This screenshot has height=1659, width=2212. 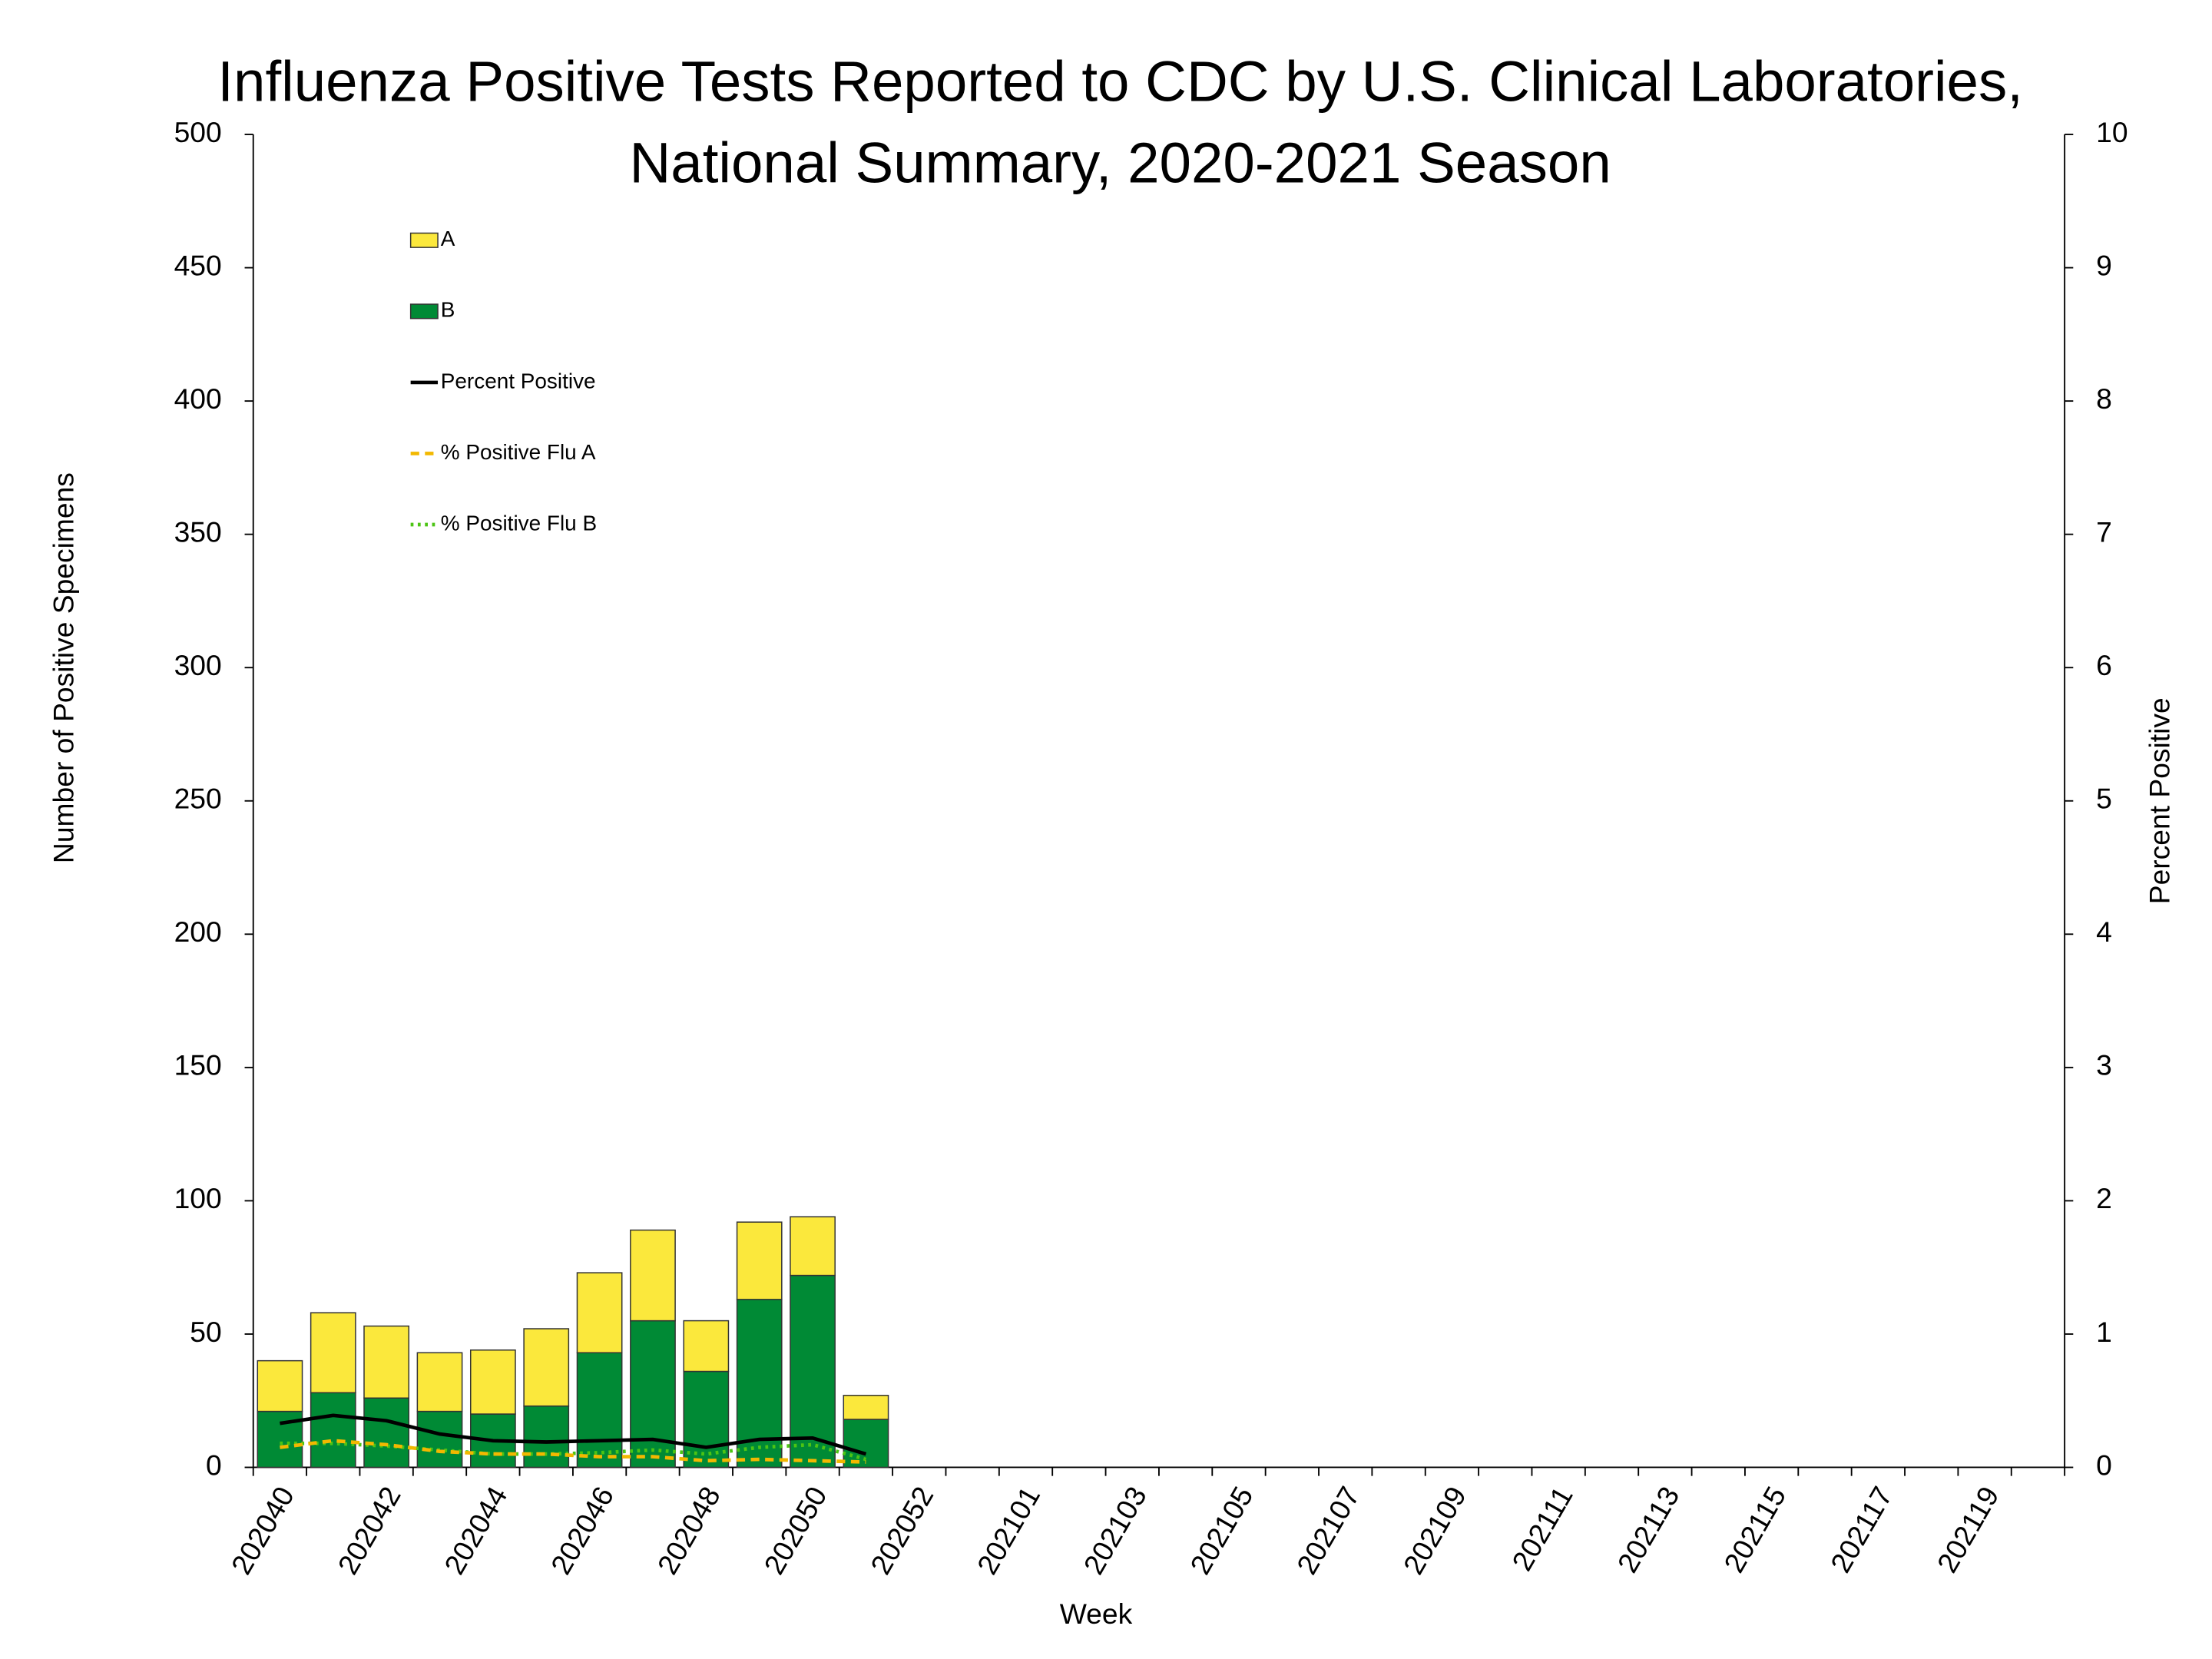 I want to click on x-tick-label: 202111, so click(x=1542, y=1529).